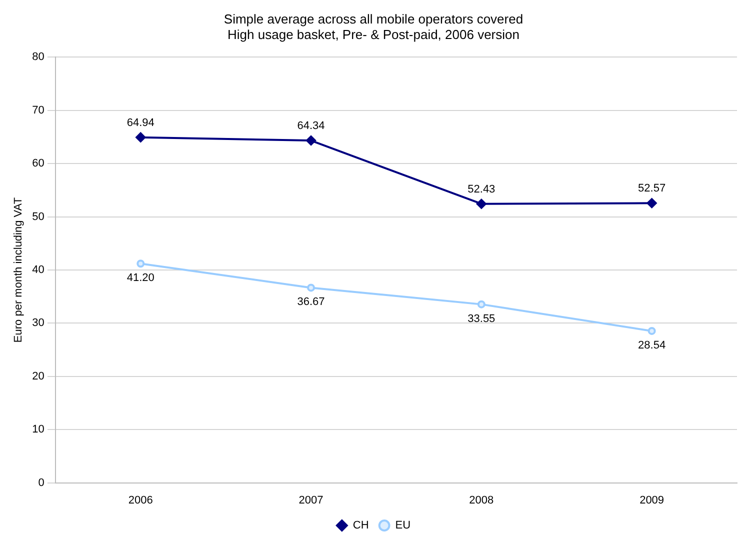  Describe the element at coordinates (18, 270) in the screenshot. I see `y-axis-title: Euro per month including VAT` at that location.